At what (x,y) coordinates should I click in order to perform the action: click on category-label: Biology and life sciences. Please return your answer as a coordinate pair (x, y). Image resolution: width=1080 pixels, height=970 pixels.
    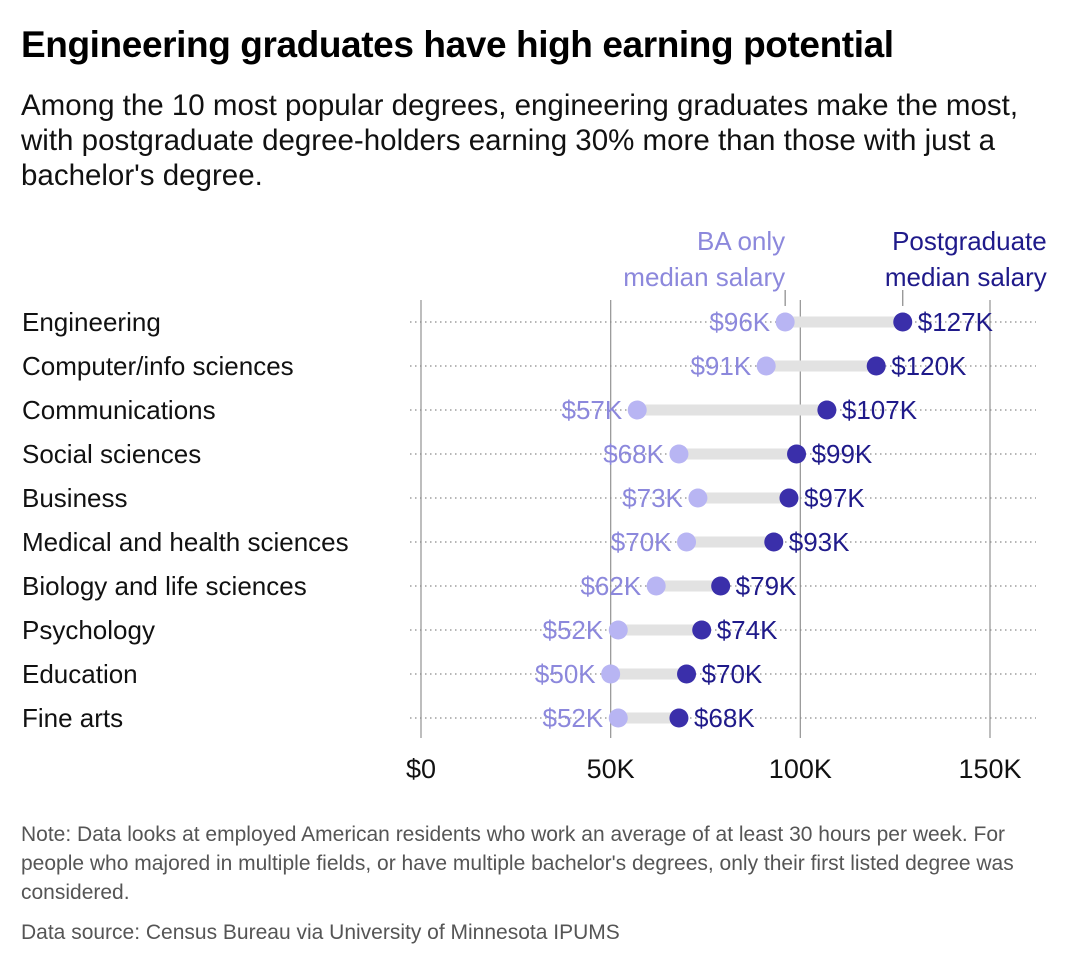
    Looking at the image, I should click on (164, 586).